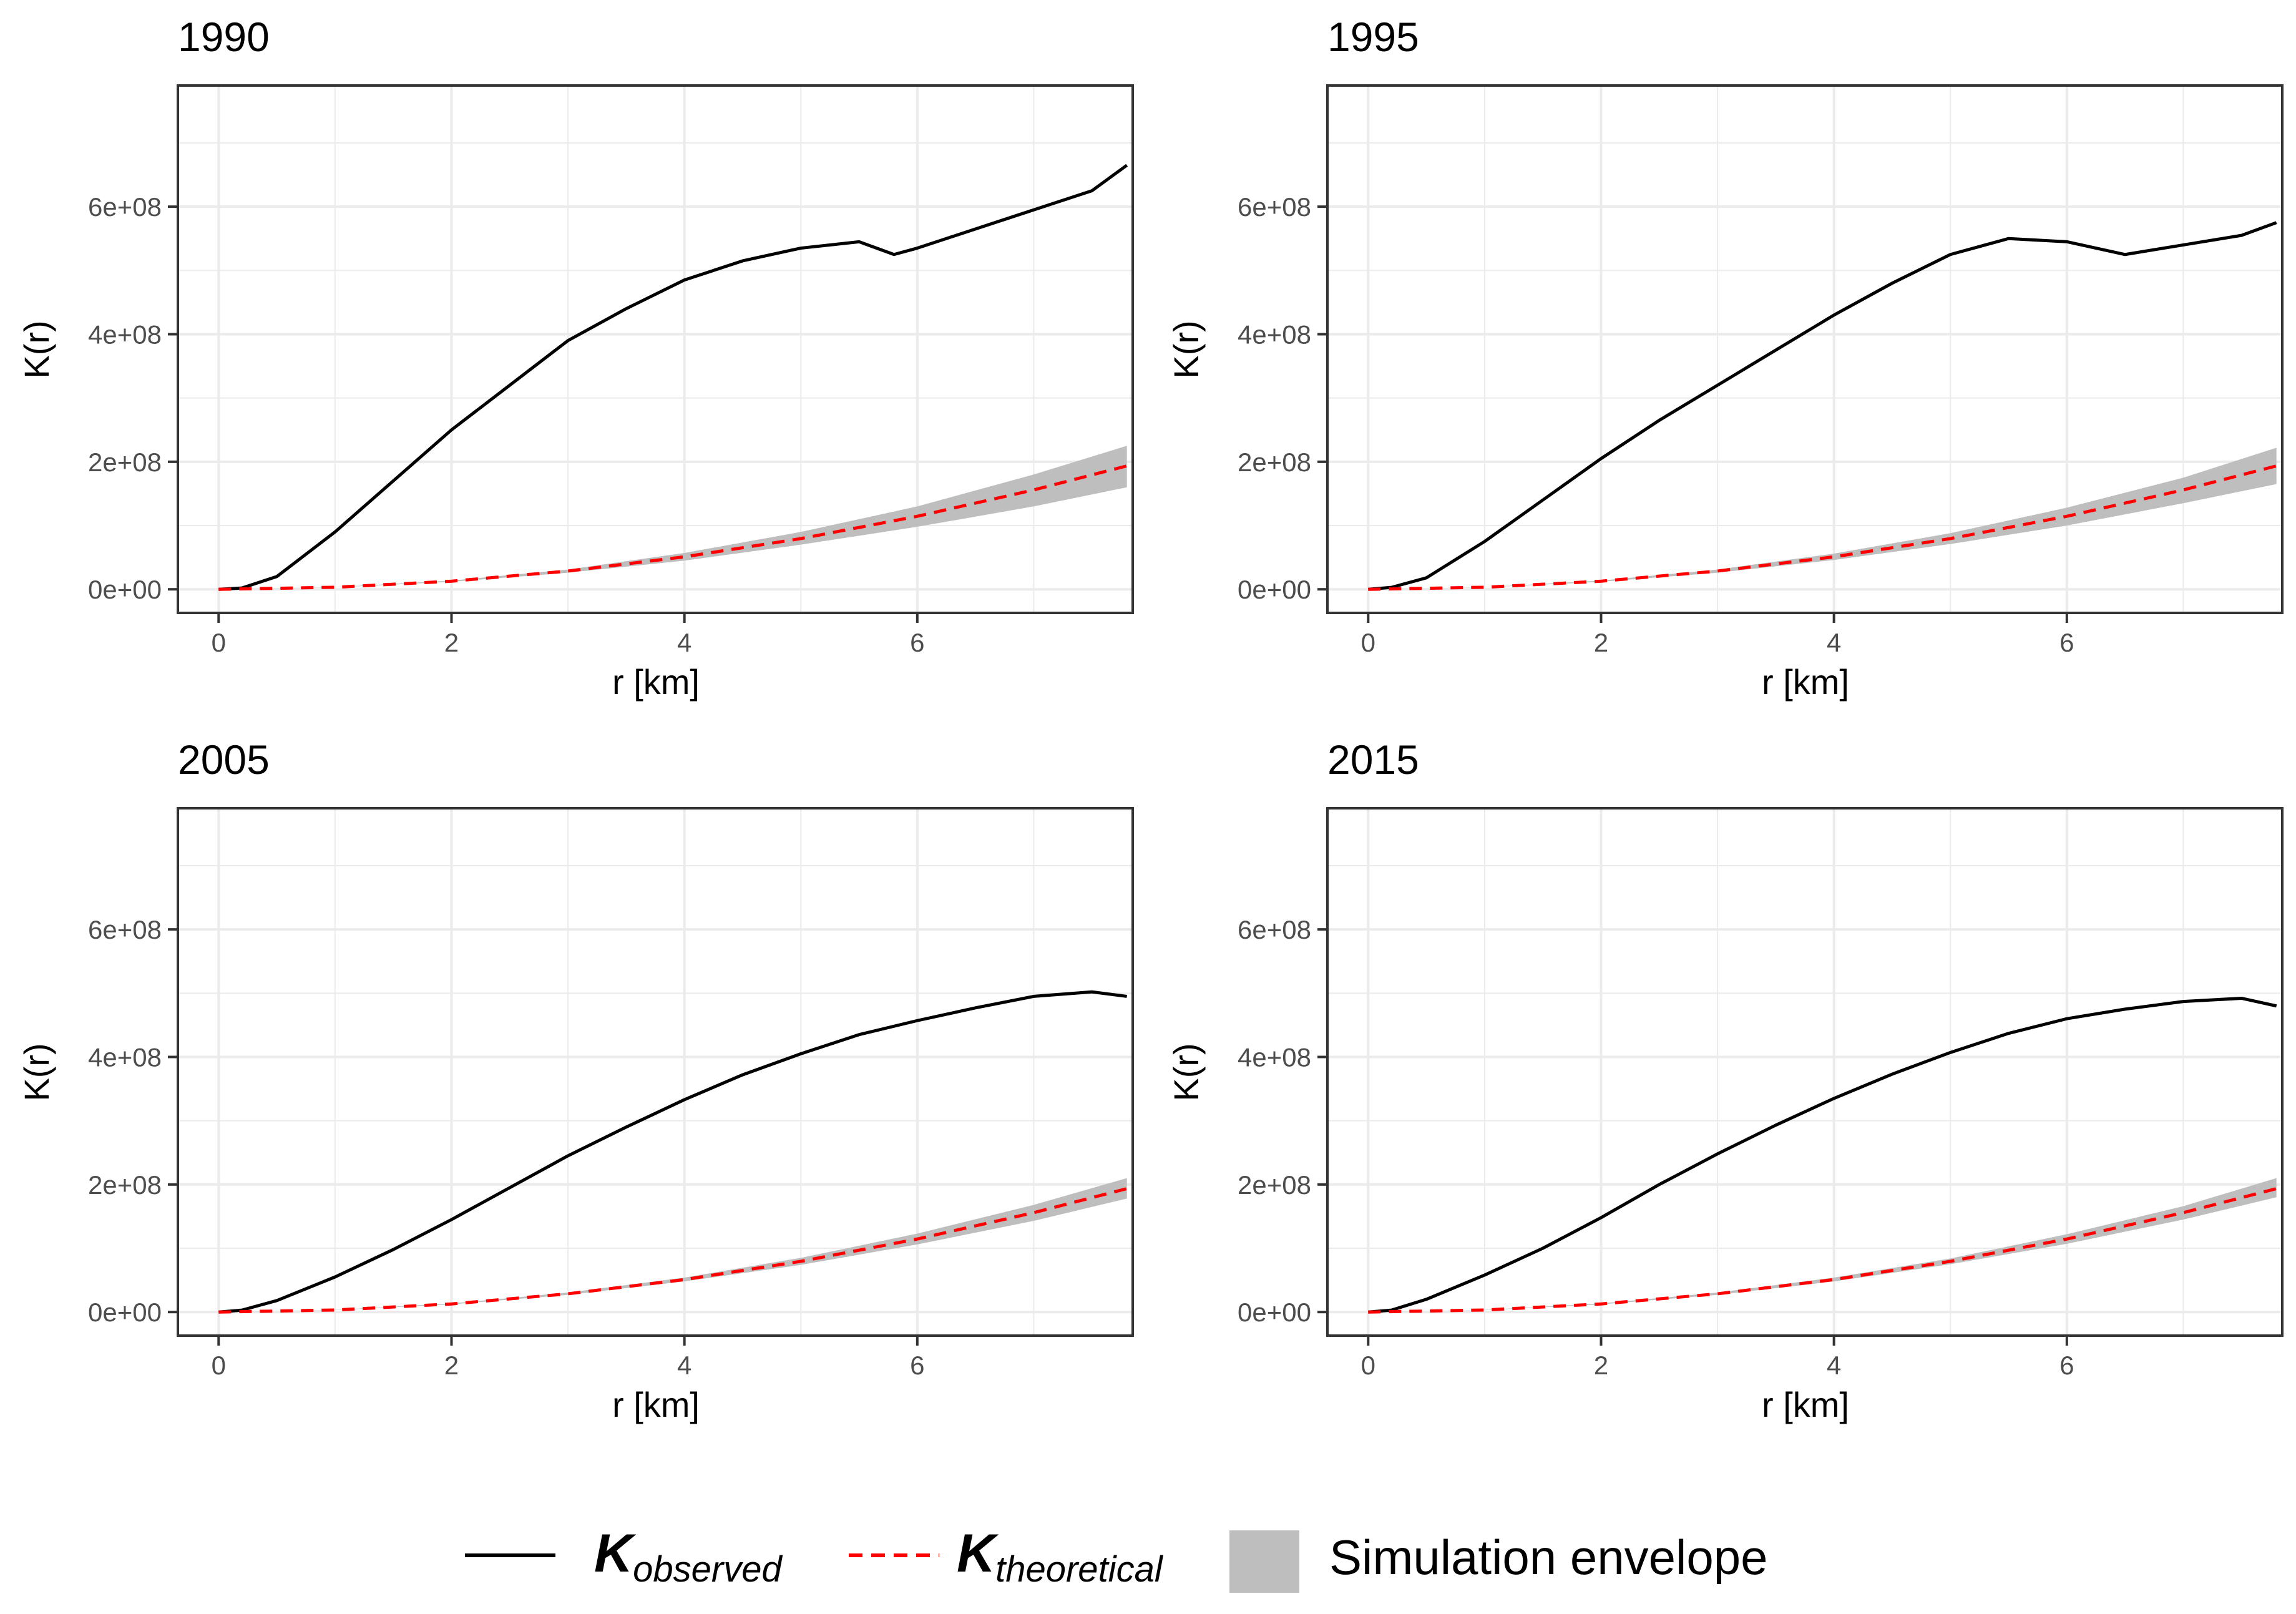  I want to click on panel-title: 2015, so click(1373, 759).